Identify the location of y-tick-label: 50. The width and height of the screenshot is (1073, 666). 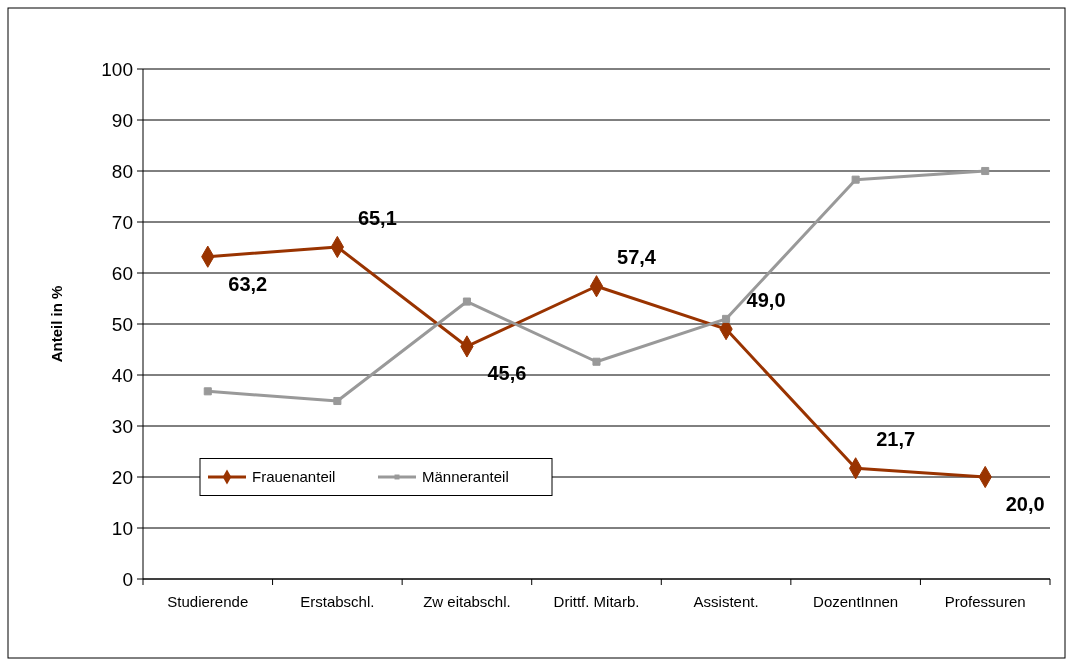
(122, 324).